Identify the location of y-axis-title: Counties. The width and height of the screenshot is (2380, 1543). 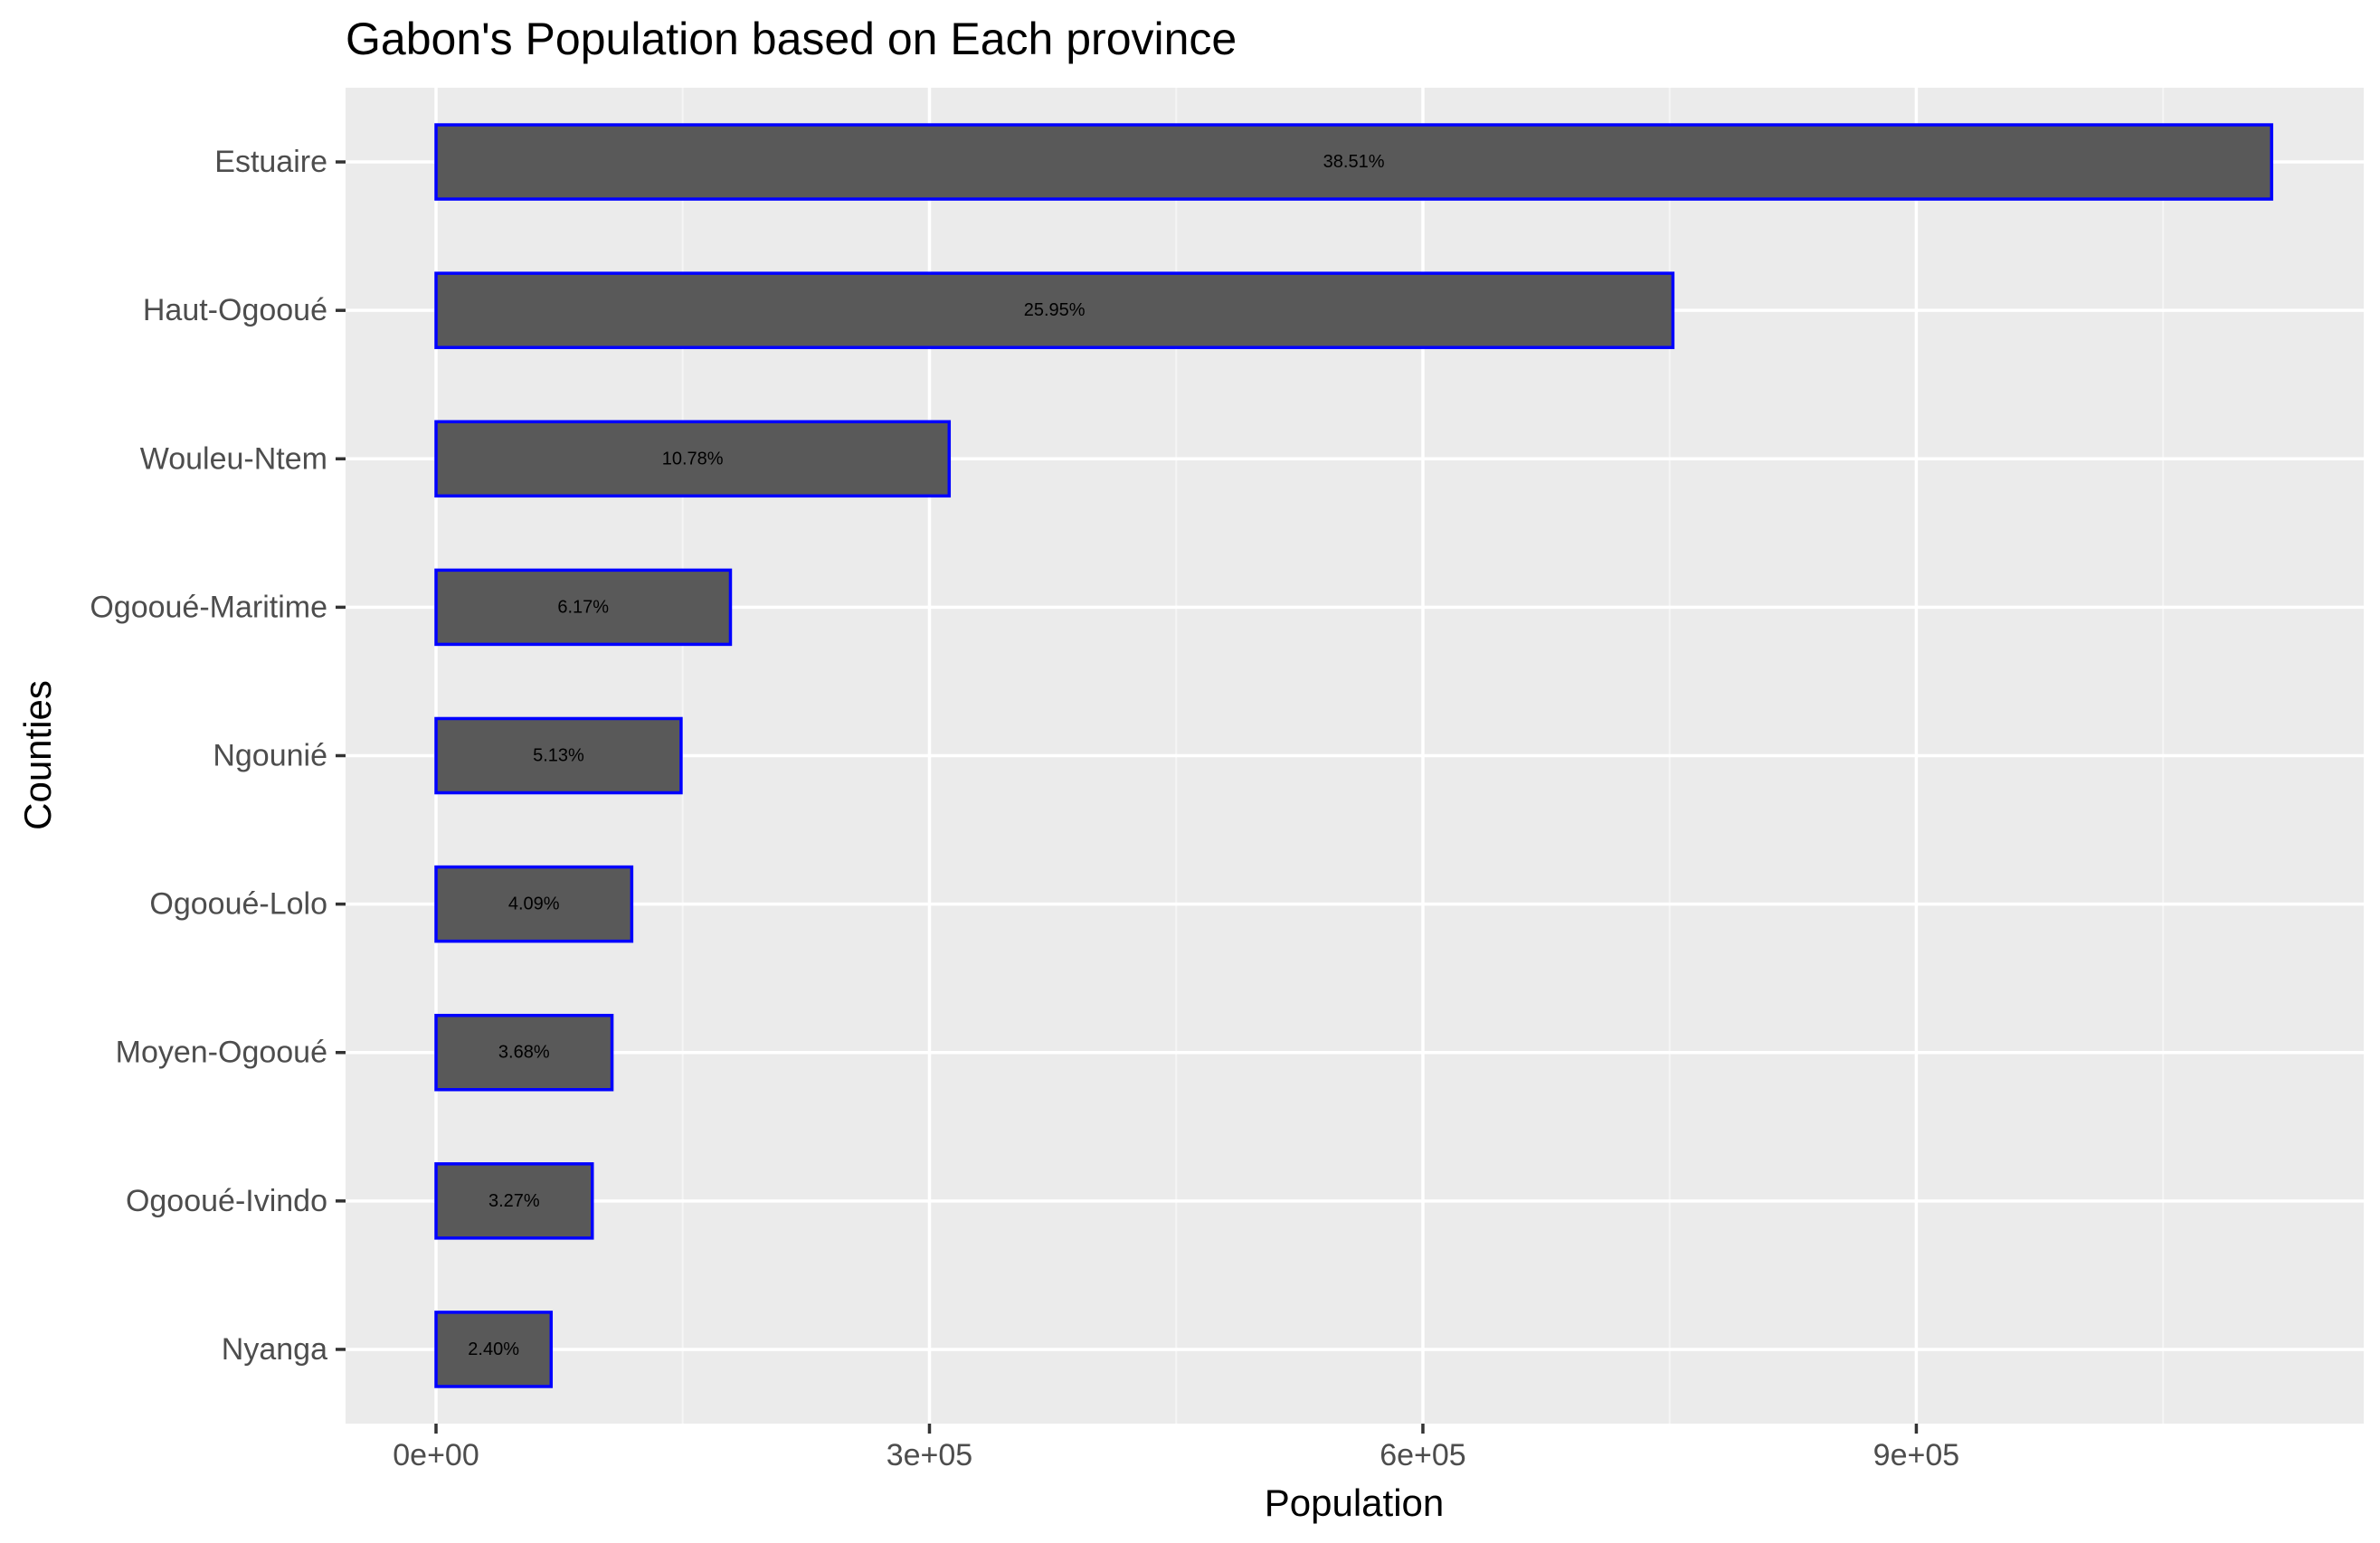
(37, 755).